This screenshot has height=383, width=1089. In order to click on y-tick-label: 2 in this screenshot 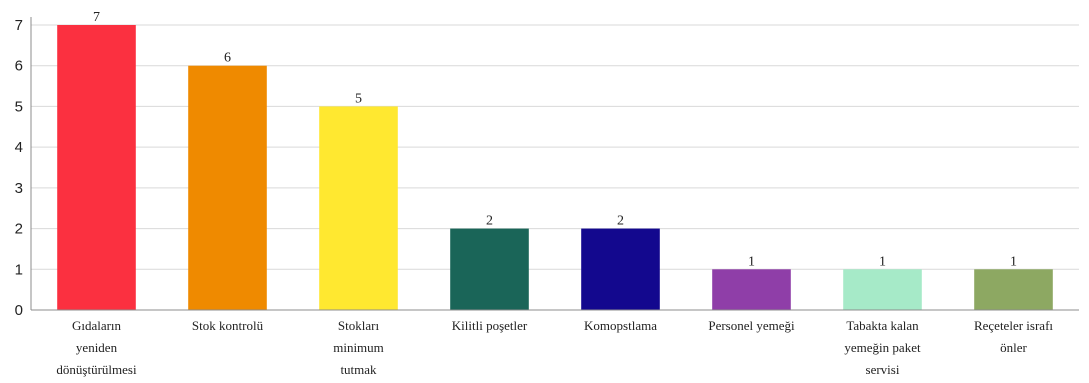, I will do `click(19, 229)`.